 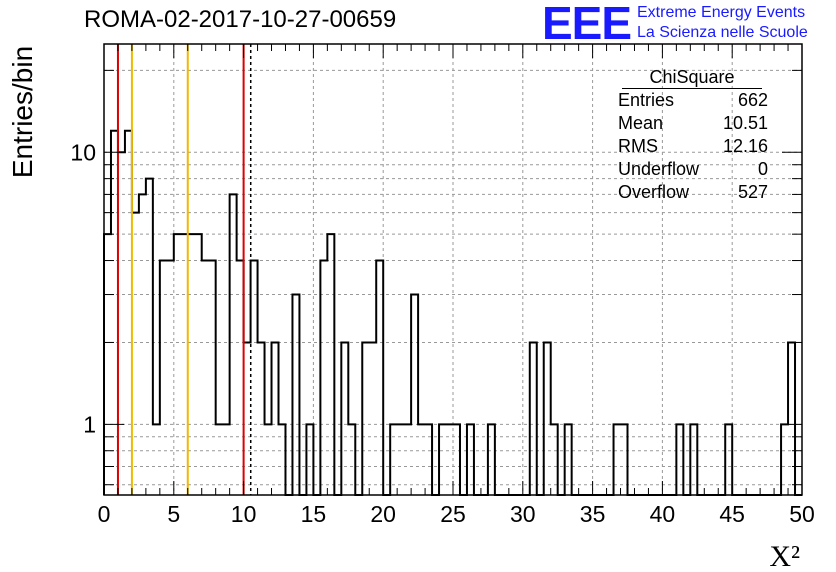 I want to click on stats-value: 527, so click(x=752, y=192).